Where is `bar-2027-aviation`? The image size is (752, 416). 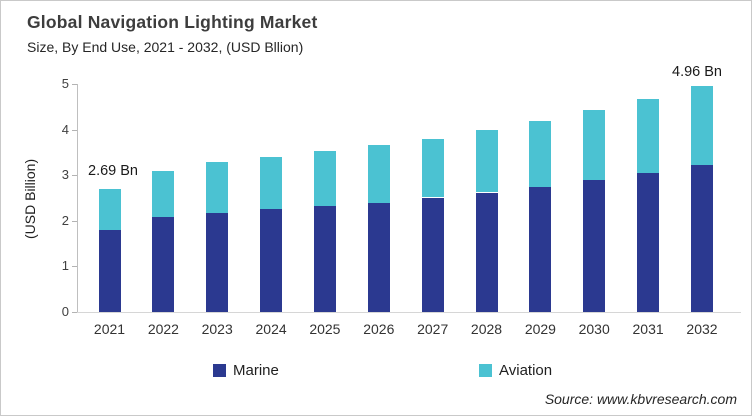 bar-2027-aviation is located at coordinates (432, 168).